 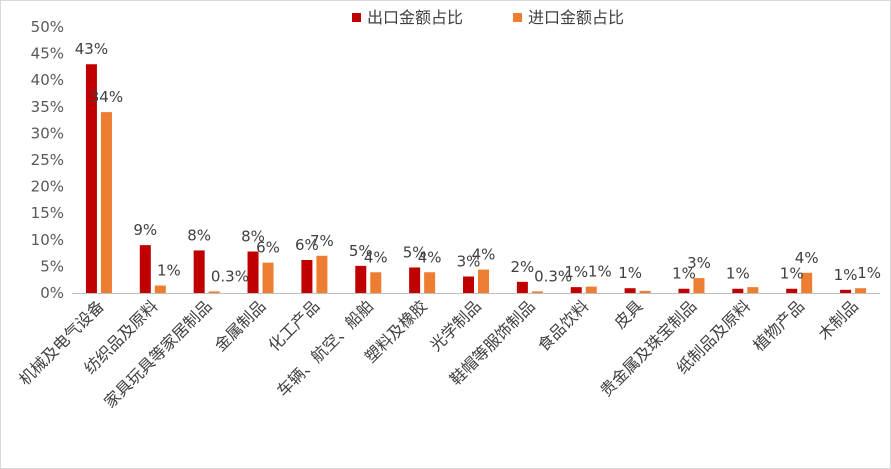 I want to click on data-label-import: 6%, so click(x=268, y=248).